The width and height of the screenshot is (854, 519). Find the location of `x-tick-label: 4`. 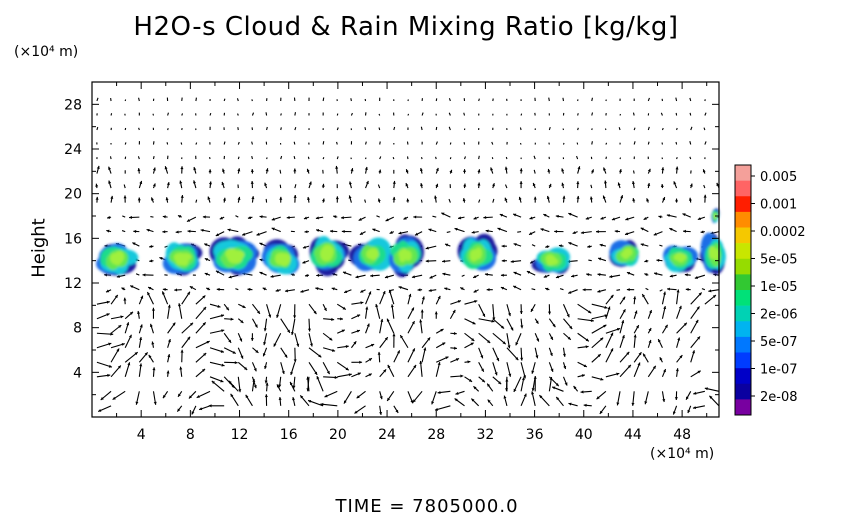

x-tick-label: 4 is located at coordinates (141, 435).